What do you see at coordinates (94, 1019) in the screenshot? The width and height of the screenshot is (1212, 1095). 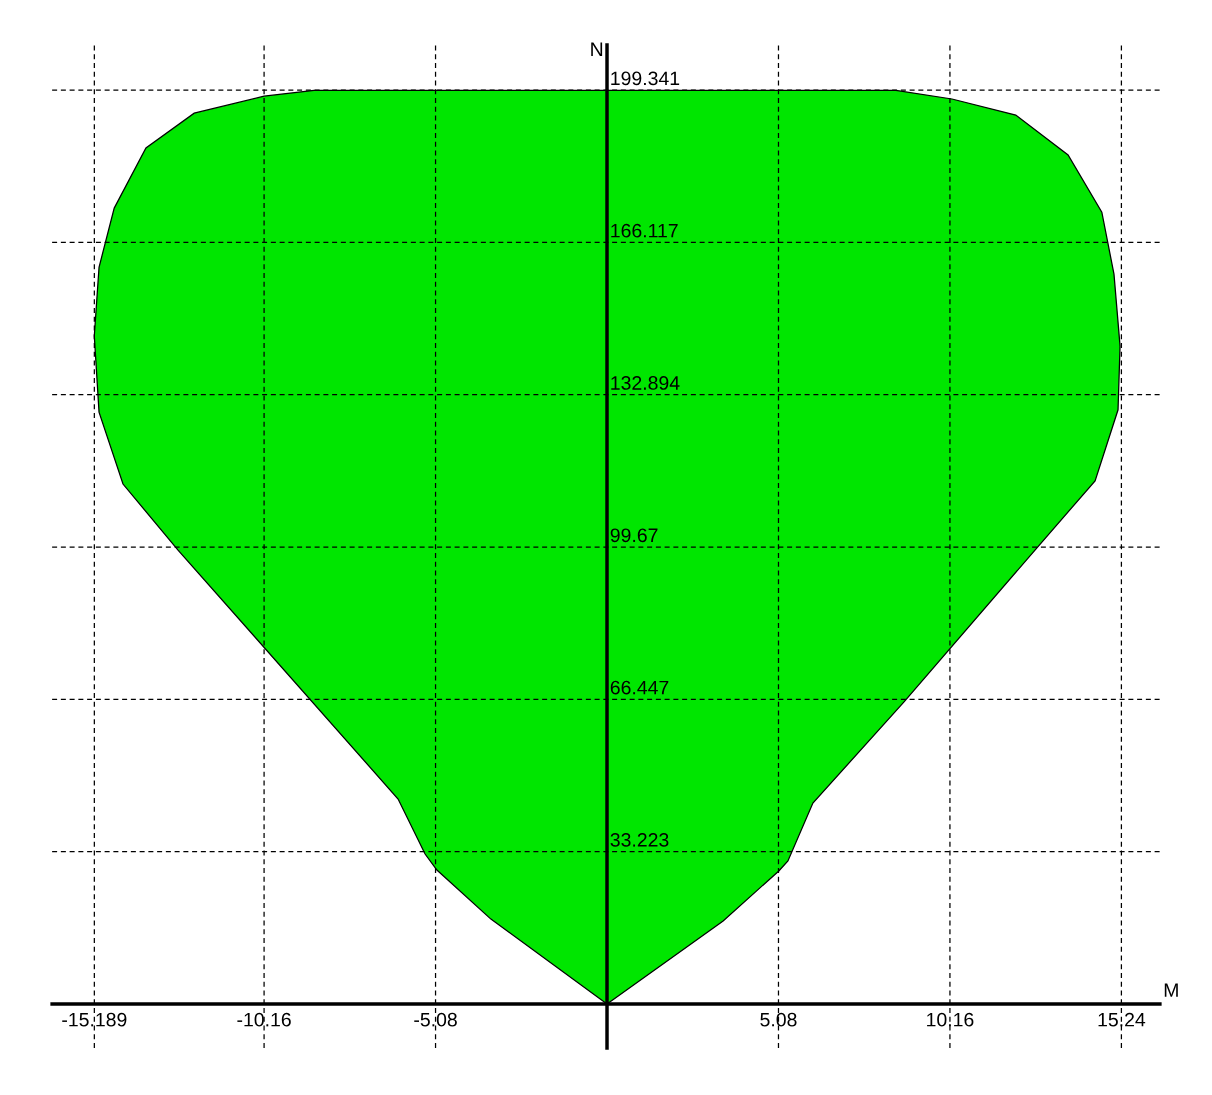 I see `x-tick-label: -15.189` at bounding box center [94, 1019].